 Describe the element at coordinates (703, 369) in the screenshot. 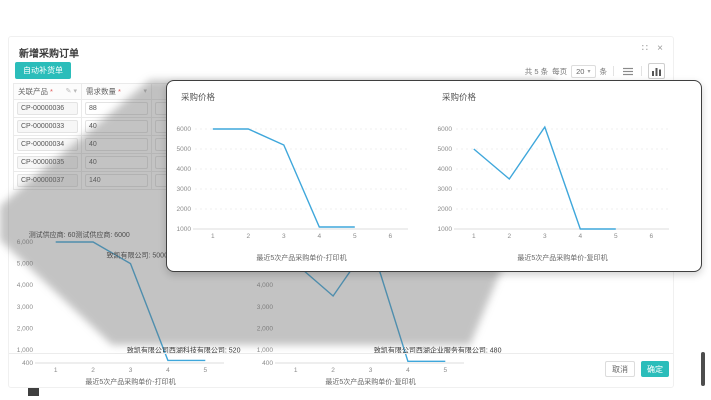

I see `scrollbar-thumb` at that location.